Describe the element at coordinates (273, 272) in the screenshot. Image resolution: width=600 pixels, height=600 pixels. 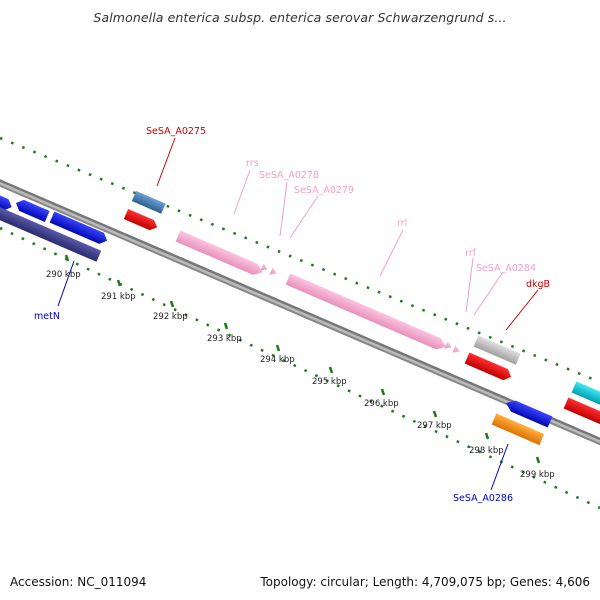
I see `gene-pink-SeSA_A0279` at that location.